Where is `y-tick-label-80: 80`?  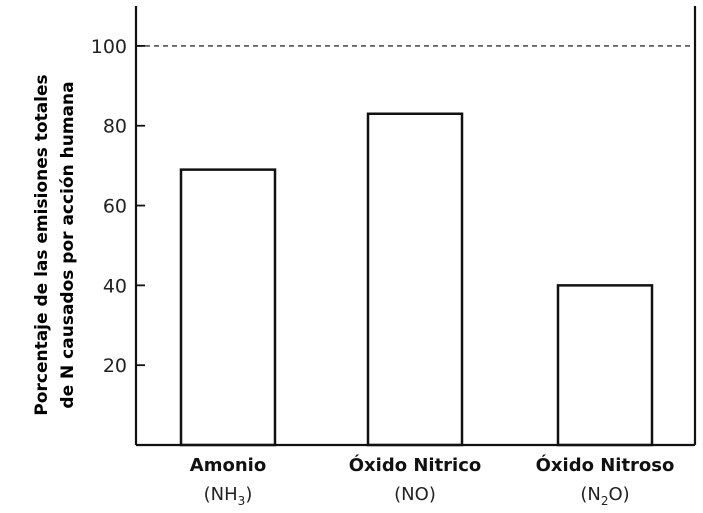
y-tick-label-80: 80 is located at coordinates (115, 127).